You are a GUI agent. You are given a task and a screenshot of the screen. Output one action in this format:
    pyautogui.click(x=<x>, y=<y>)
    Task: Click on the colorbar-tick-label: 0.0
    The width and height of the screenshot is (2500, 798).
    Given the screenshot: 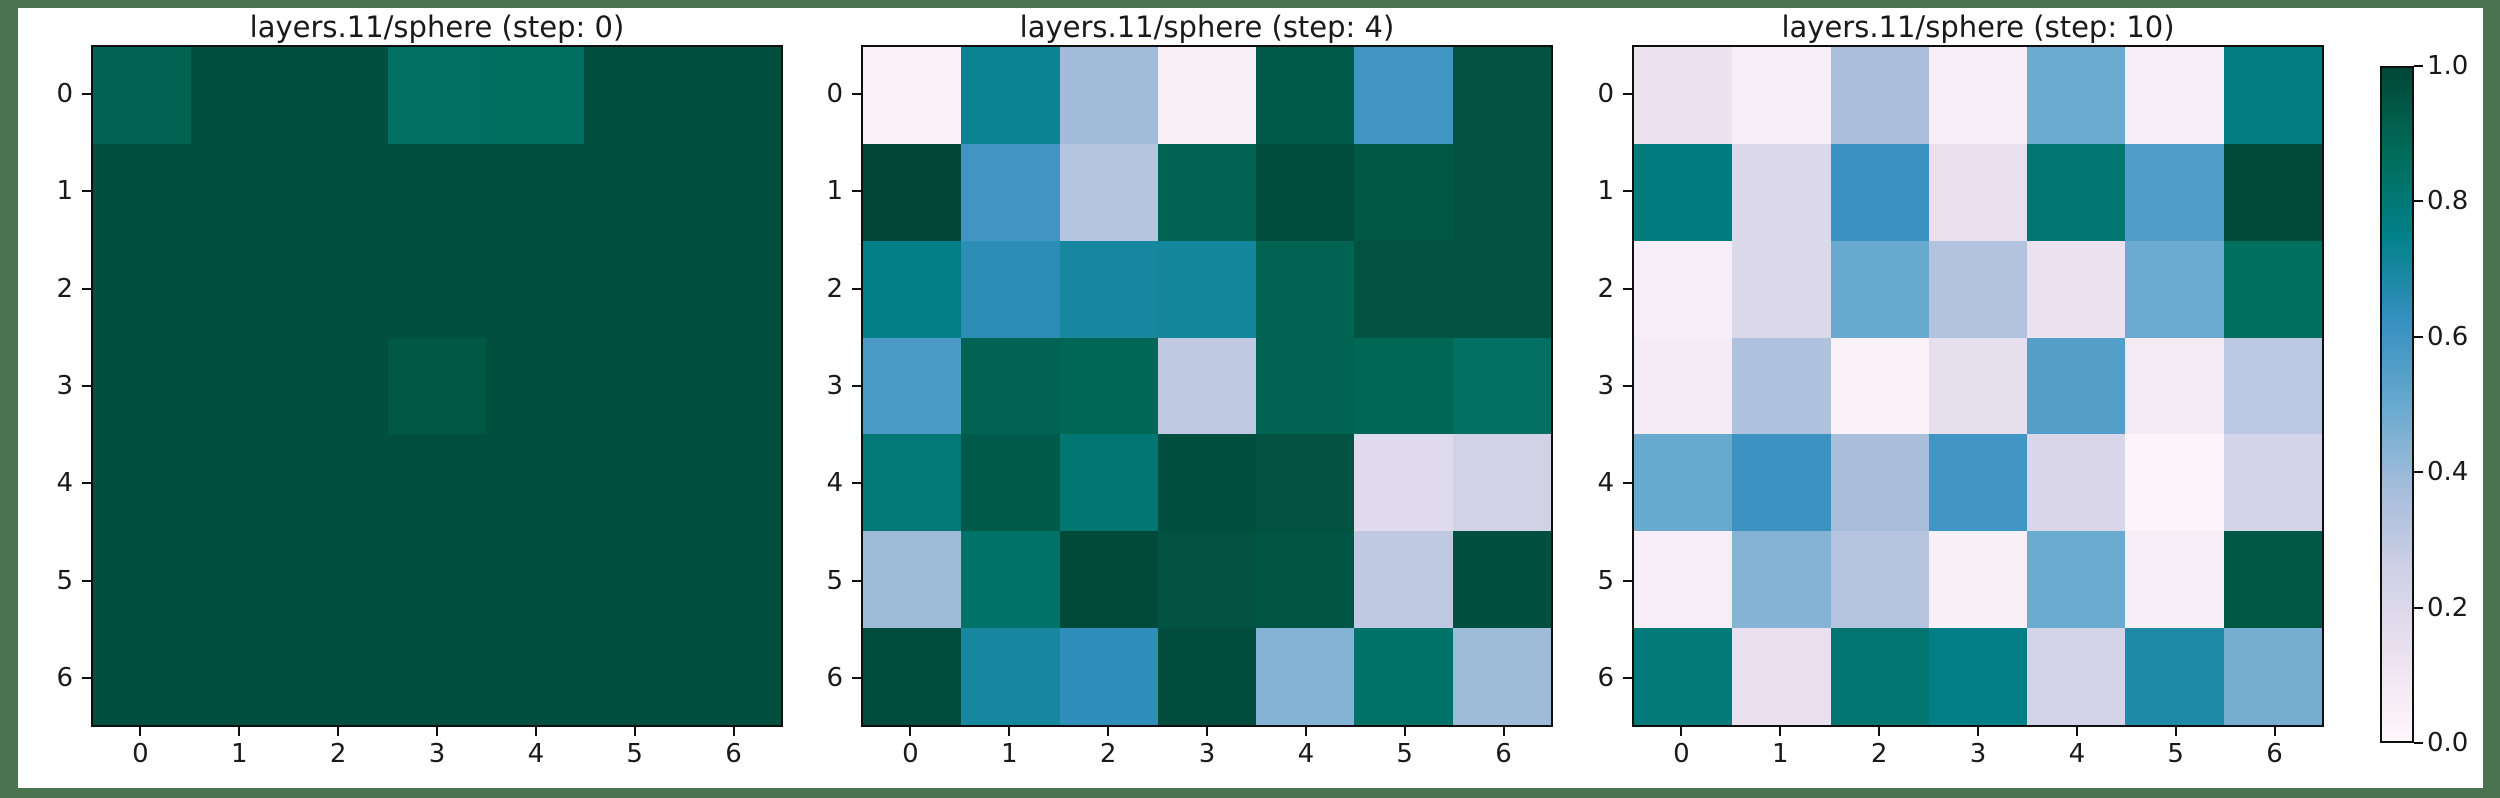 What is the action you would take?
    pyautogui.click(x=2448, y=743)
    